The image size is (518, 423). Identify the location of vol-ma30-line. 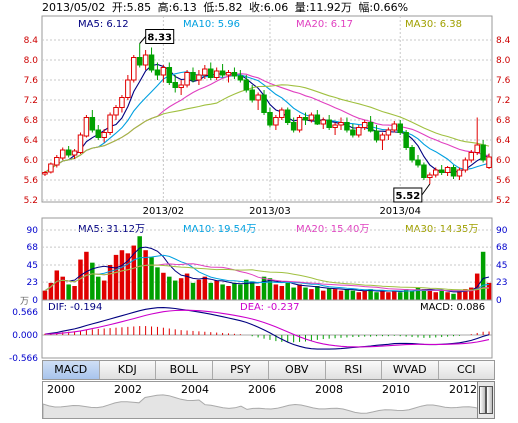
(267, 278).